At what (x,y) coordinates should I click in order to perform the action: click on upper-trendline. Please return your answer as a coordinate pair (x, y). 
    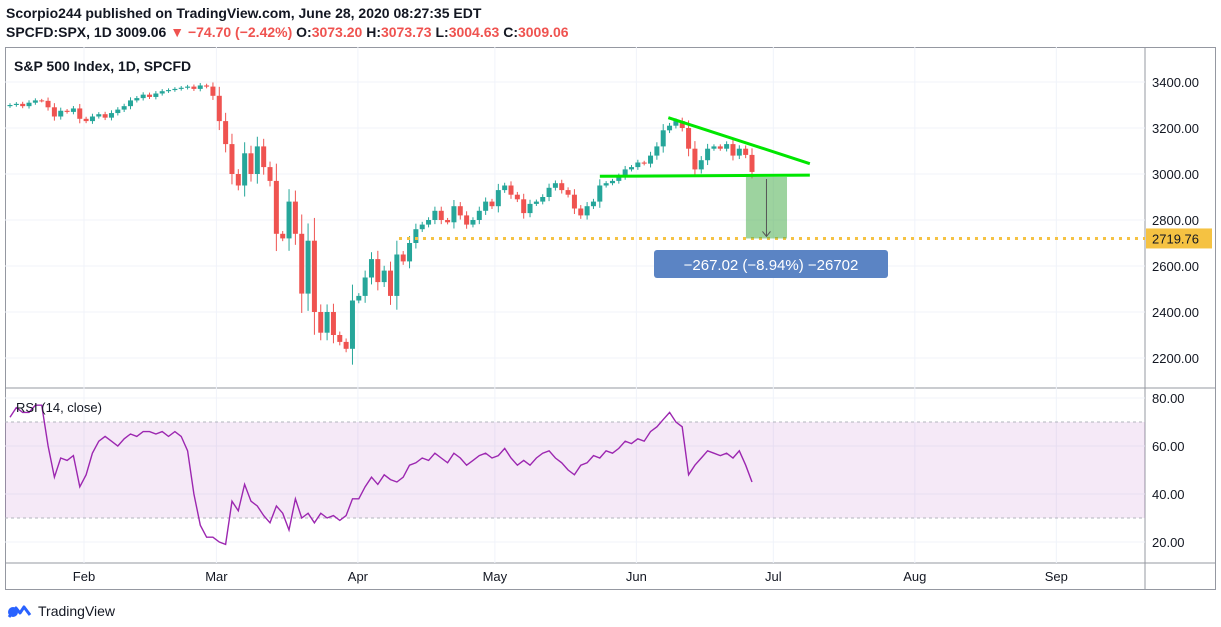
    Looking at the image, I should click on (739, 141).